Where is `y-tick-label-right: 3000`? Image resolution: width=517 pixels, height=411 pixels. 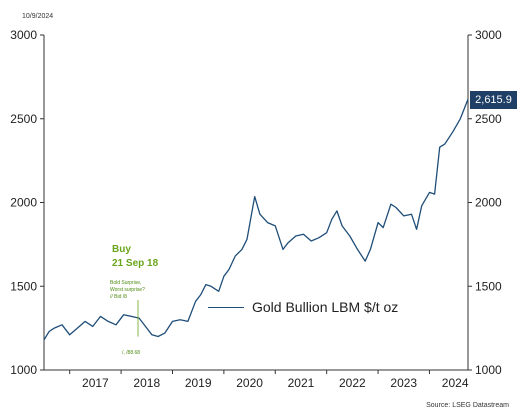
y-tick-label-right: 3000 is located at coordinates (488, 35).